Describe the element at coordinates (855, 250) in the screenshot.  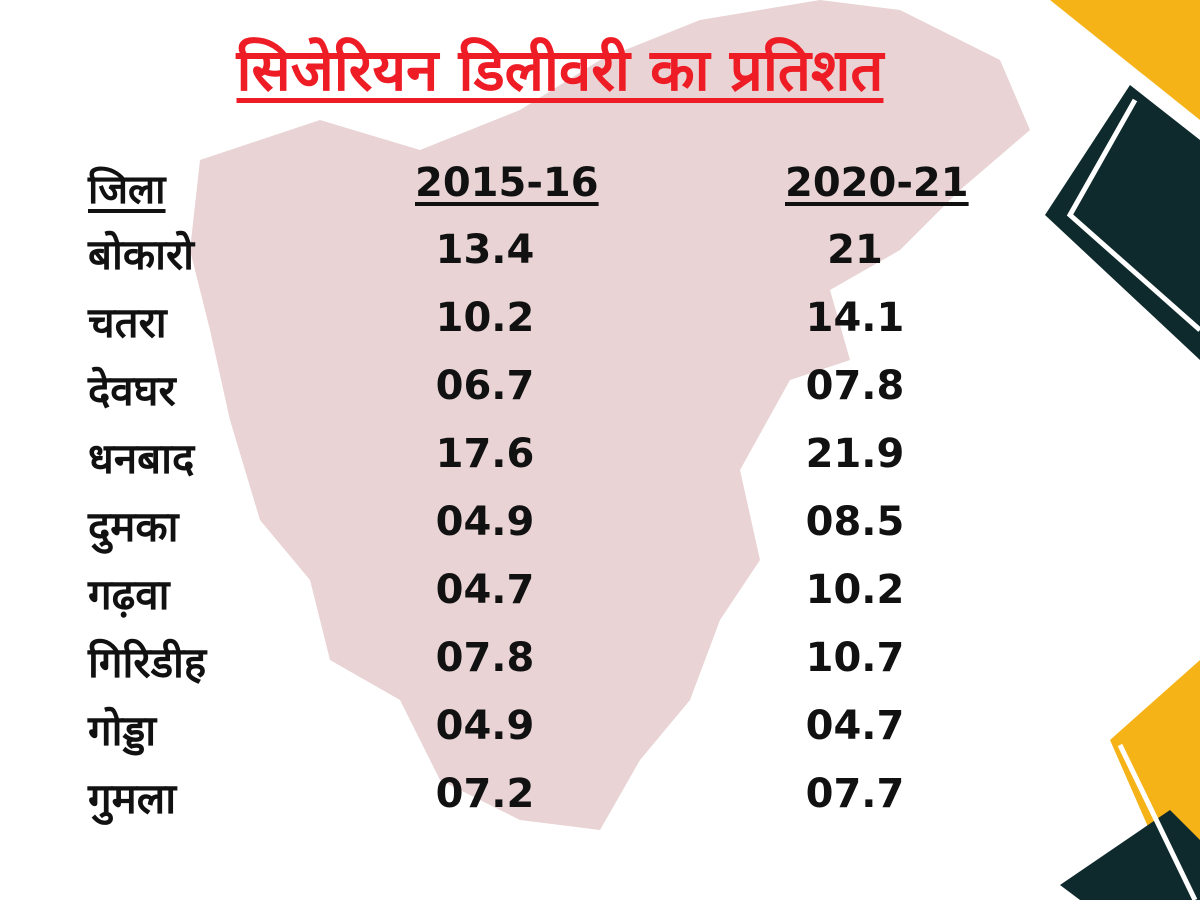
I see `value-cell: 21` at that location.